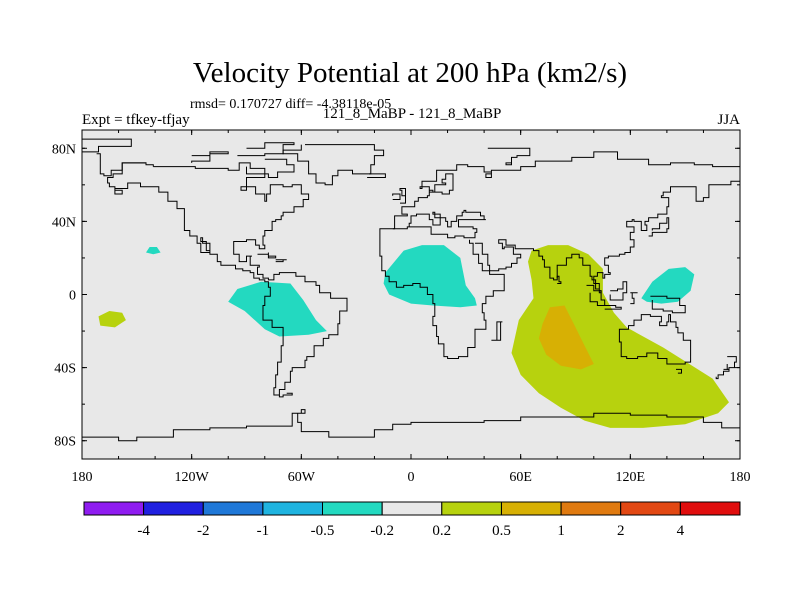 Image resolution: width=800 pixels, height=600 pixels. I want to click on colorbar-label: 0.2, so click(441, 531).